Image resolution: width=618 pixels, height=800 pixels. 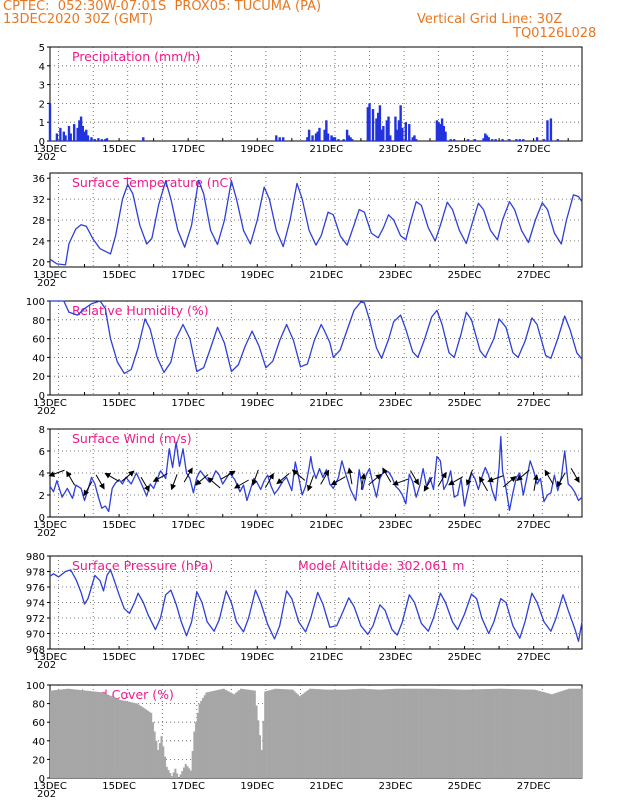 What do you see at coordinates (188, 275) in the screenshot?
I see `temperature-xtick-label: 17DEC` at bounding box center [188, 275].